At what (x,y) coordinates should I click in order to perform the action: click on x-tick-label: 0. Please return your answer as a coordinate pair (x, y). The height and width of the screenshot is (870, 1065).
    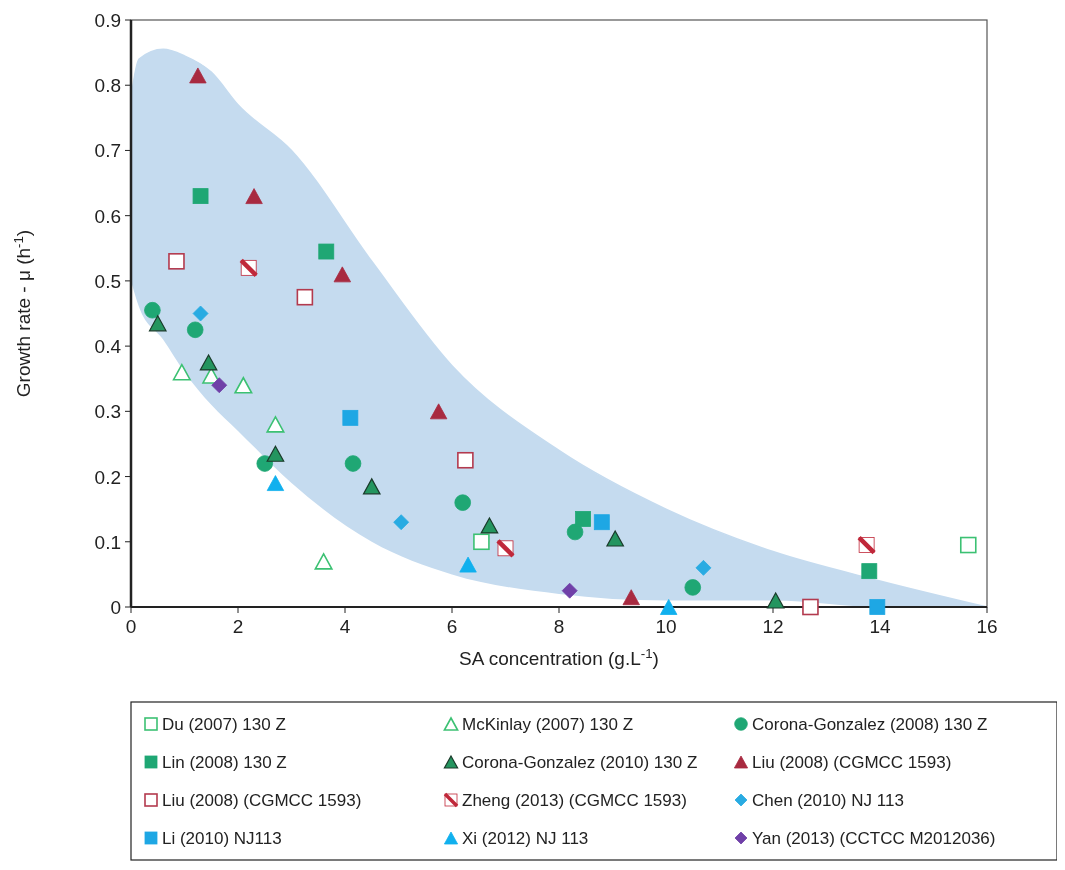
    Looking at the image, I should click on (131, 626).